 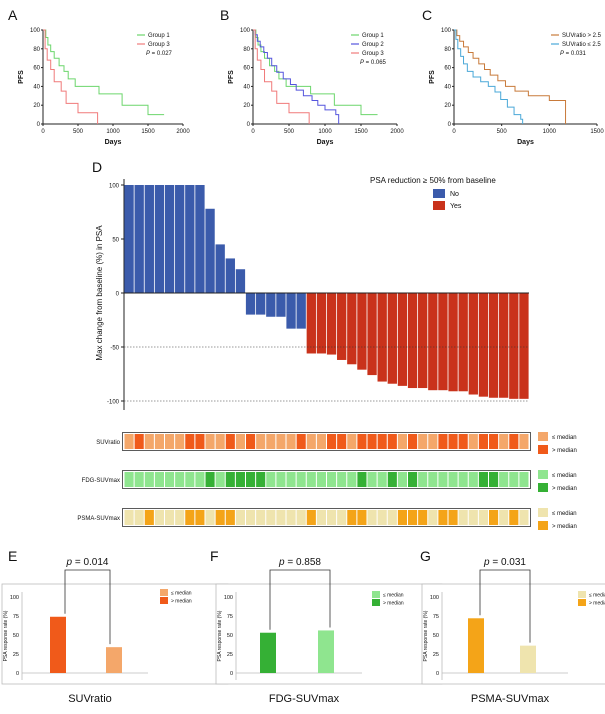 What do you see at coordinates (12, 556) in the screenshot?
I see `panel-label-E: E` at bounding box center [12, 556].